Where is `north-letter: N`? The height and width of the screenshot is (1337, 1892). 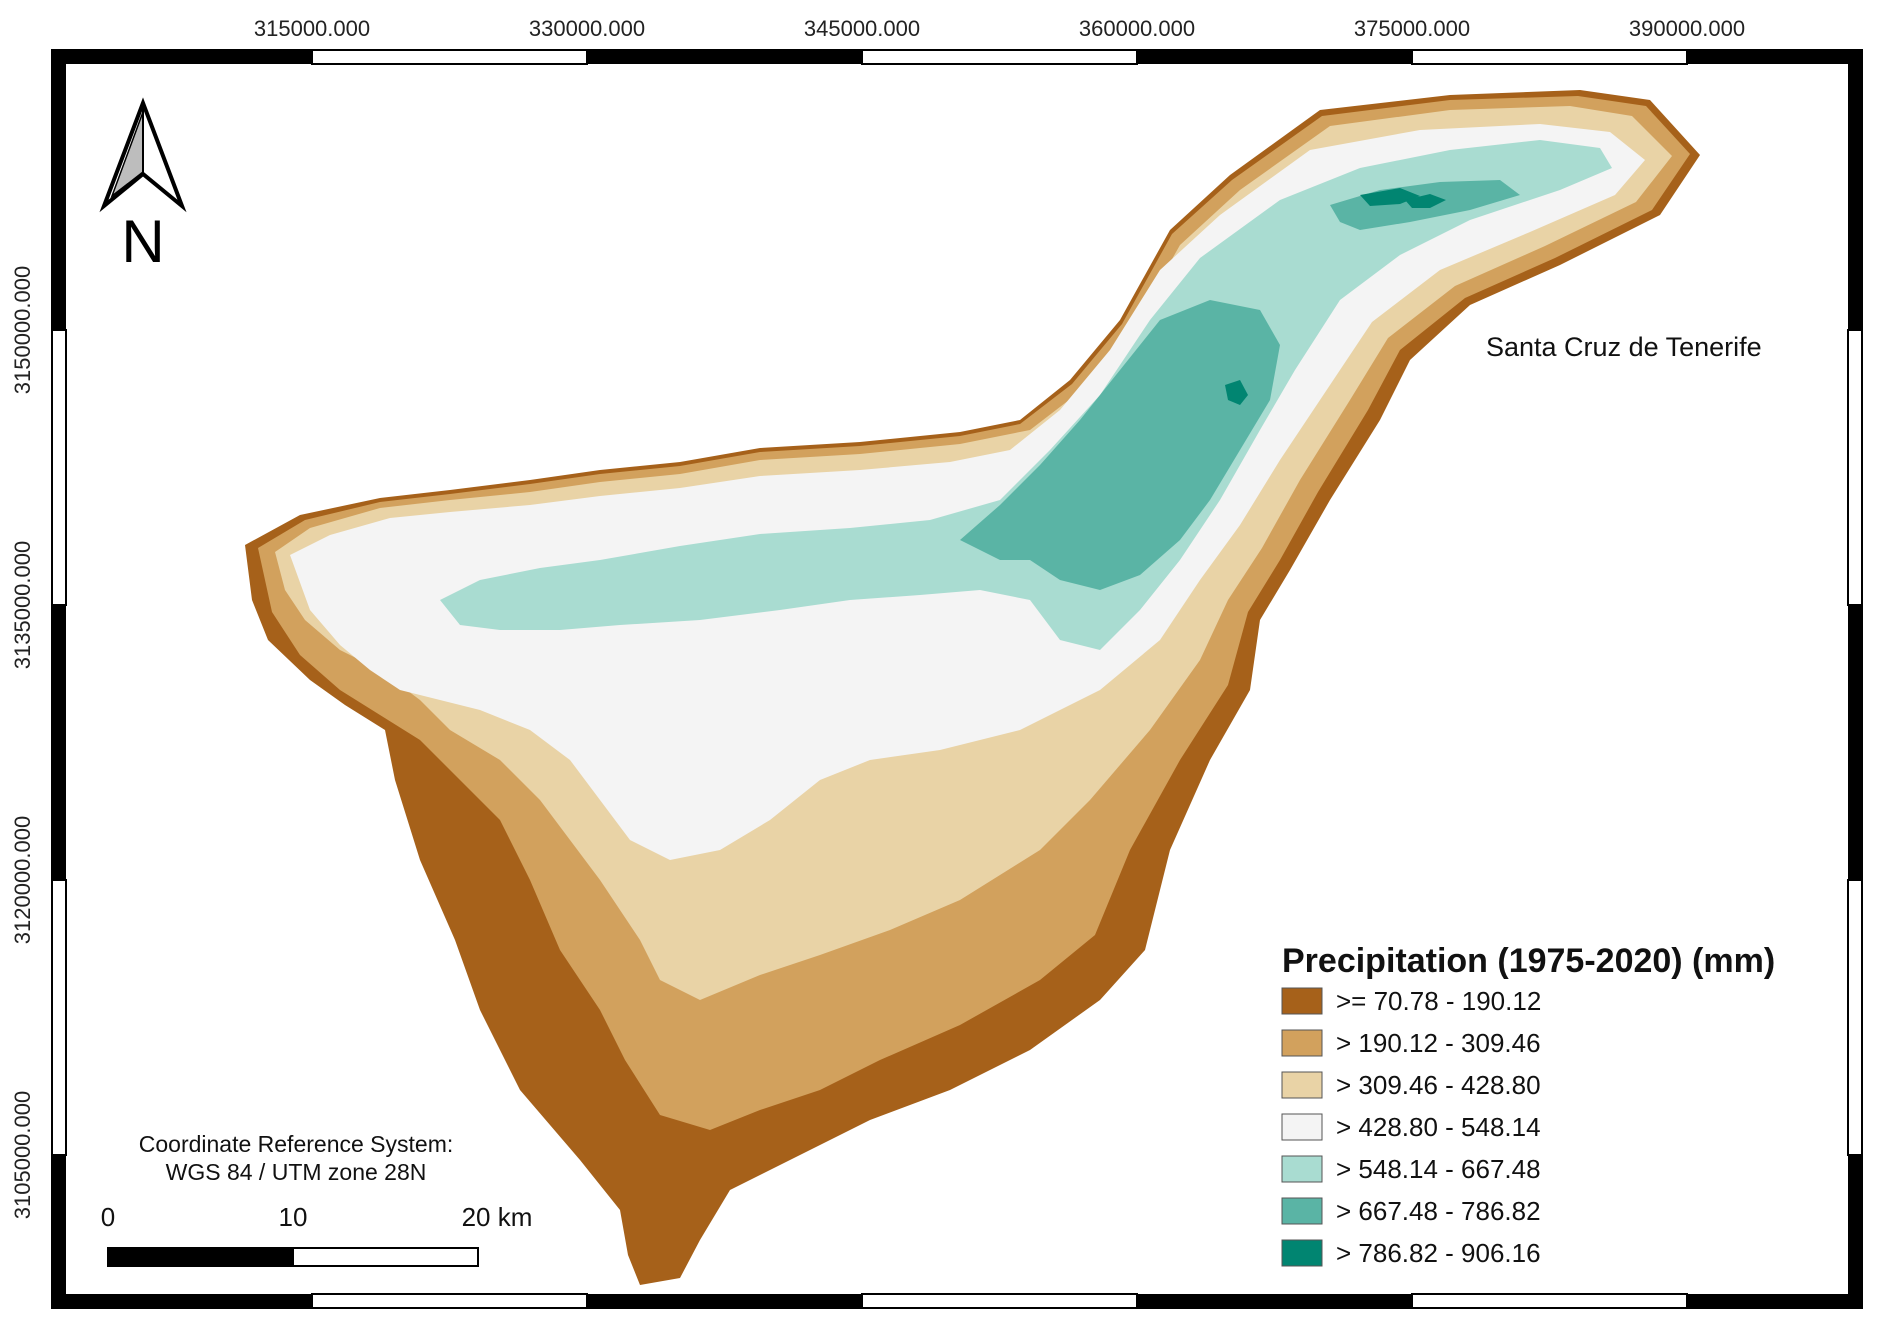
north-letter: N is located at coordinates (142, 241).